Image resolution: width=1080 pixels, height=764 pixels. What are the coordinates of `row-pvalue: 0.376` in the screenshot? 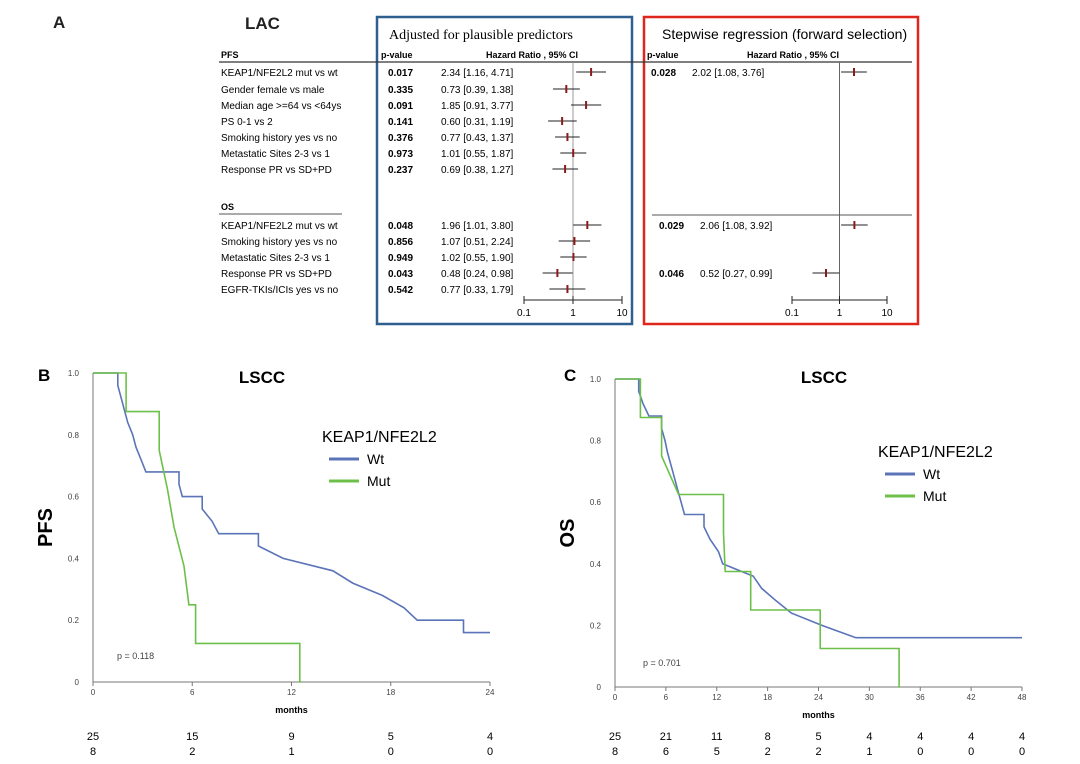 It's located at (400, 138).